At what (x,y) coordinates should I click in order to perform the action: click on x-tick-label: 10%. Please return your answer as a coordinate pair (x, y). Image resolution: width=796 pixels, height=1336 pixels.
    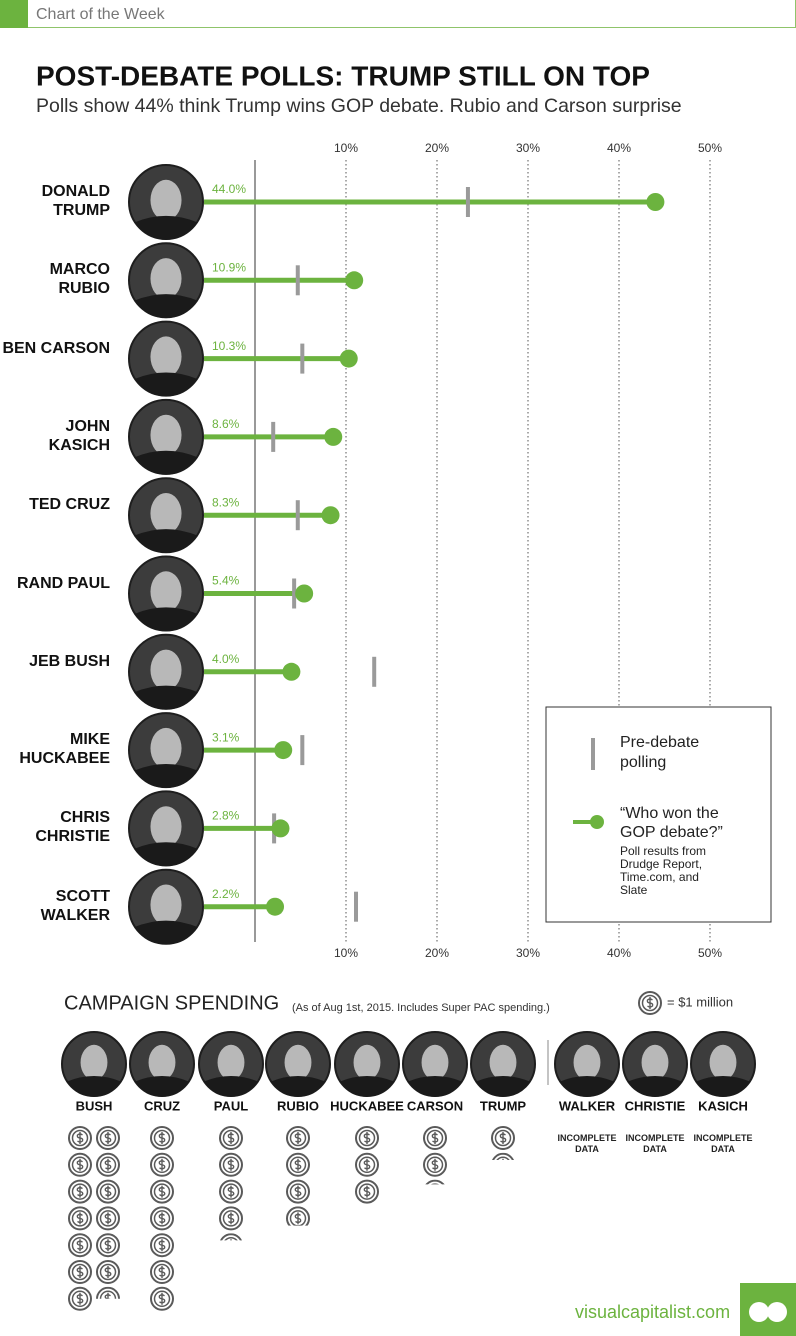
    Looking at the image, I should click on (346, 953).